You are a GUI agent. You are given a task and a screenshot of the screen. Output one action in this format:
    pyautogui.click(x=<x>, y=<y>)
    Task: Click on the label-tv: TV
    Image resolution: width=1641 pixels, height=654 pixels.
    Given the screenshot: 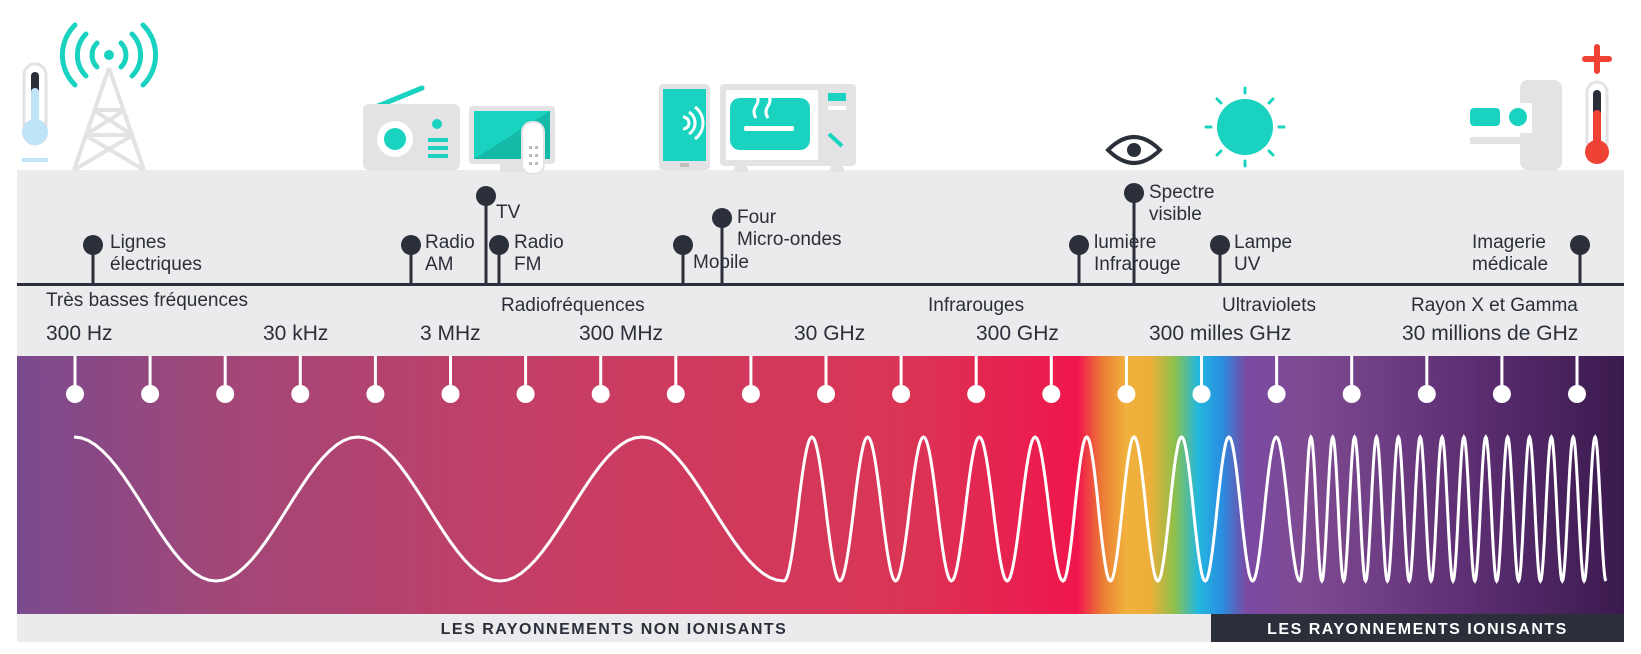 What is the action you would take?
    pyautogui.click(x=508, y=213)
    